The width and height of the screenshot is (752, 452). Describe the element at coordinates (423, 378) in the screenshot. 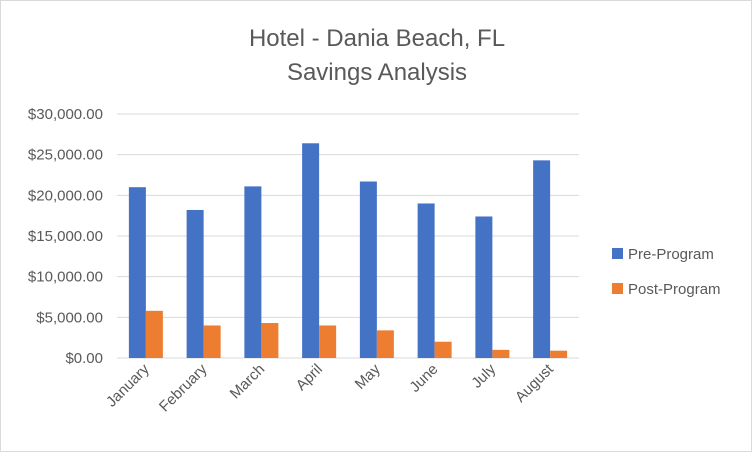

I see `x-tick-label: June` at that location.